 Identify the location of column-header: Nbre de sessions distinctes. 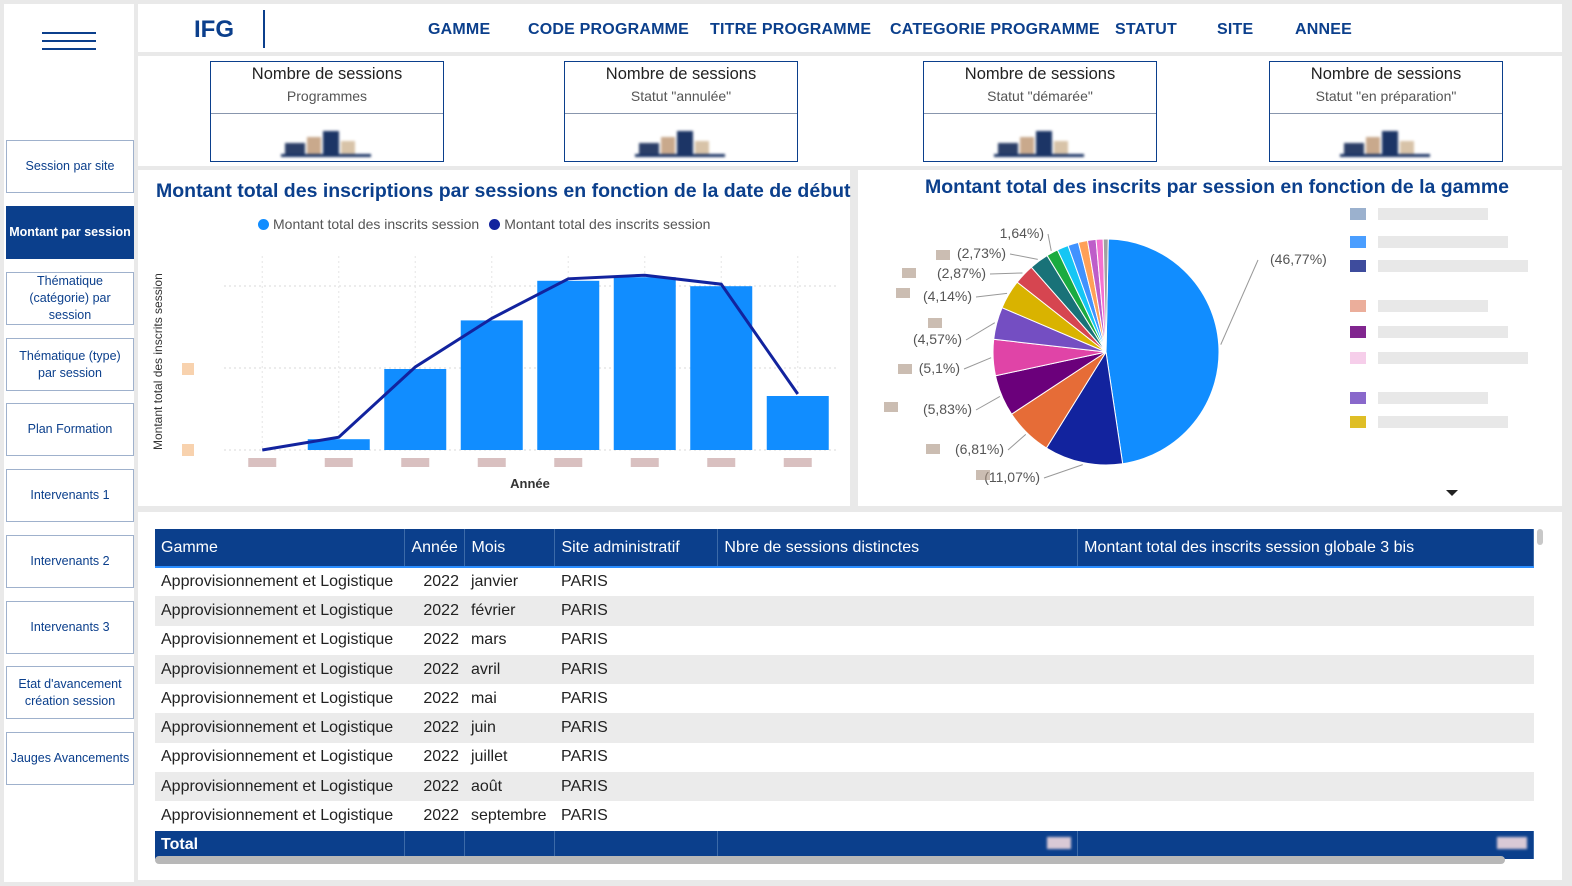
(898, 548).